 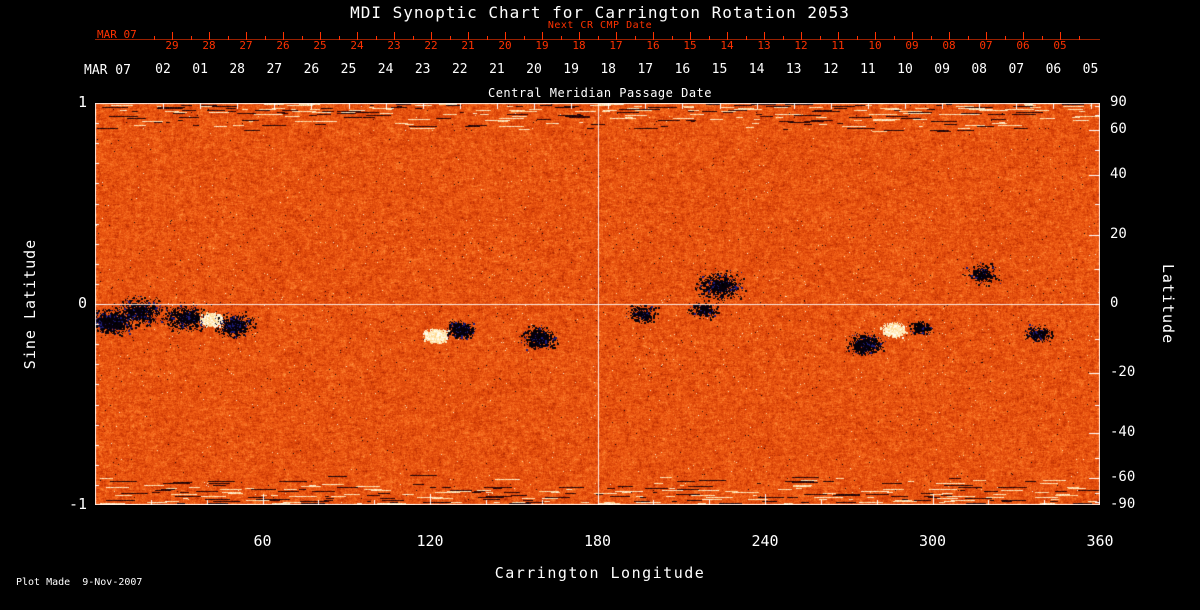 I want to click on sine-latitude-tick-label: 1, so click(x=82, y=102).